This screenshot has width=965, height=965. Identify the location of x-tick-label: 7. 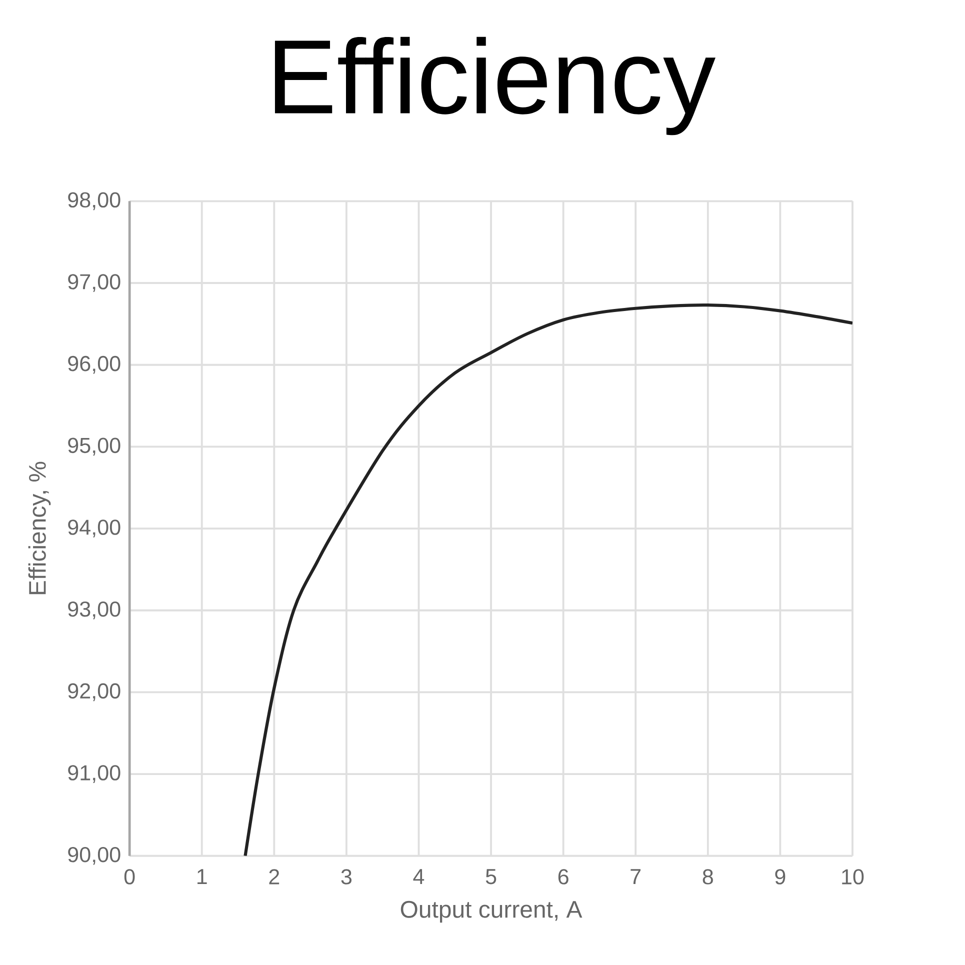
(635, 876).